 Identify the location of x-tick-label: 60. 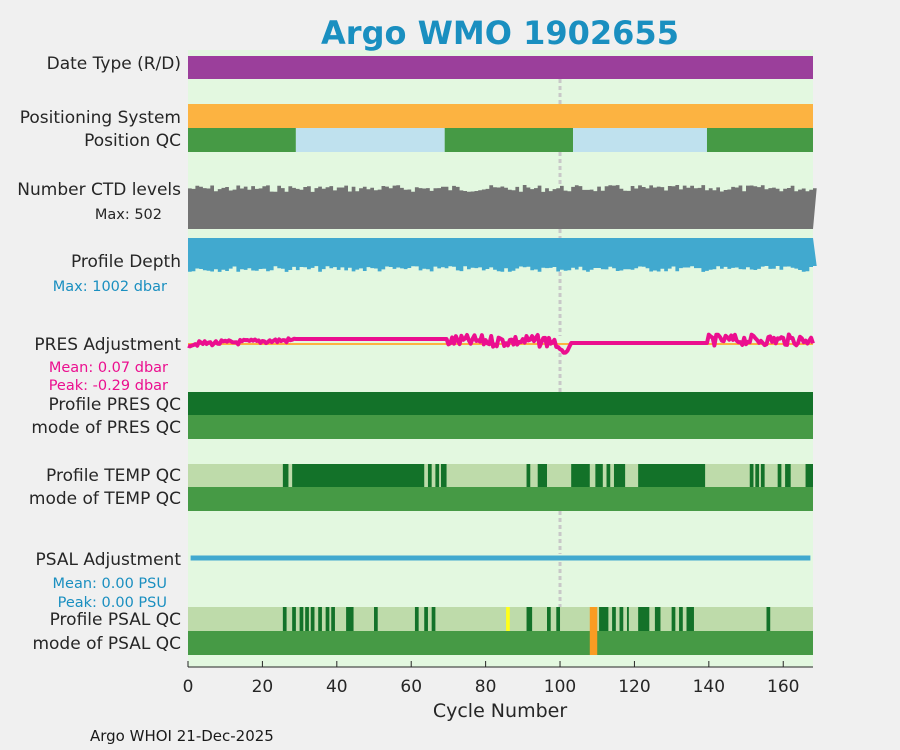
(411, 687).